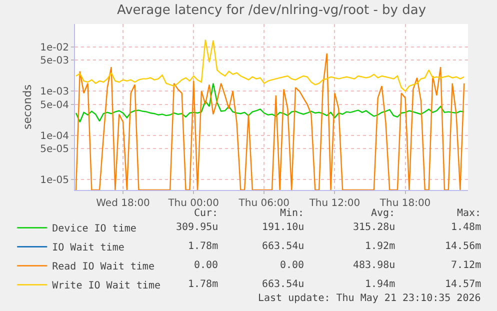 The height and width of the screenshot is (311, 497). Describe the element at coordinates (334, 203) in the screenshot. I see `x-tick-label: Thu 12:00` at that location.